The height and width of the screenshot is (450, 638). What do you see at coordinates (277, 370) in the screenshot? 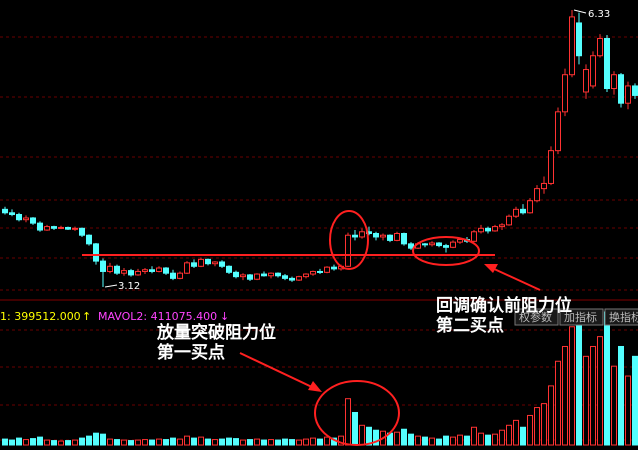
I see `arrow` at bounding box center [277, 370].